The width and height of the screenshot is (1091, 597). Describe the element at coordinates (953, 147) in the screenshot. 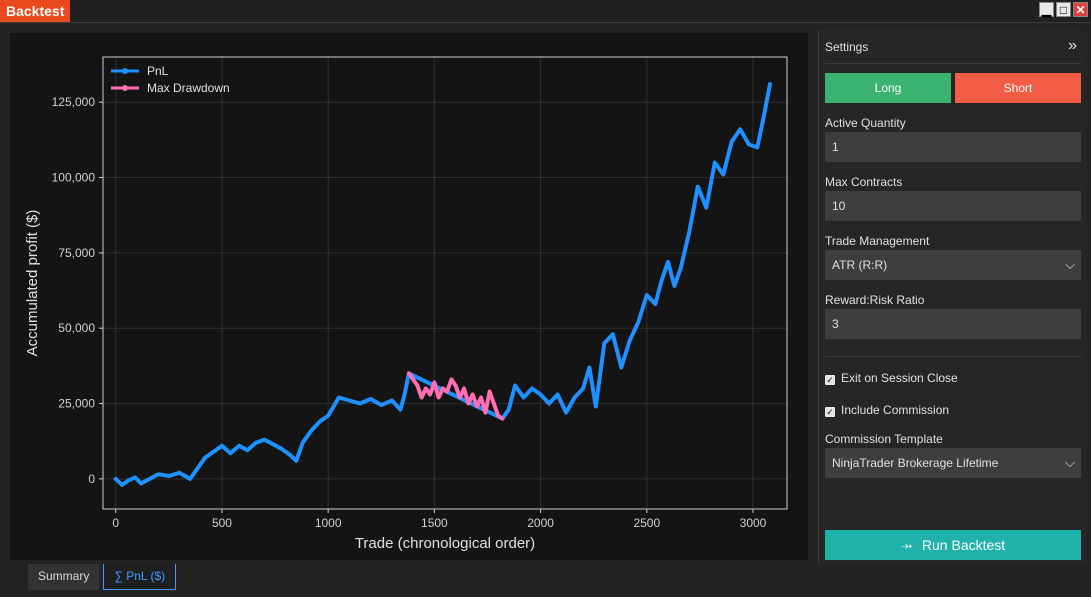

I see `active-quantity-input: 1` at that location.